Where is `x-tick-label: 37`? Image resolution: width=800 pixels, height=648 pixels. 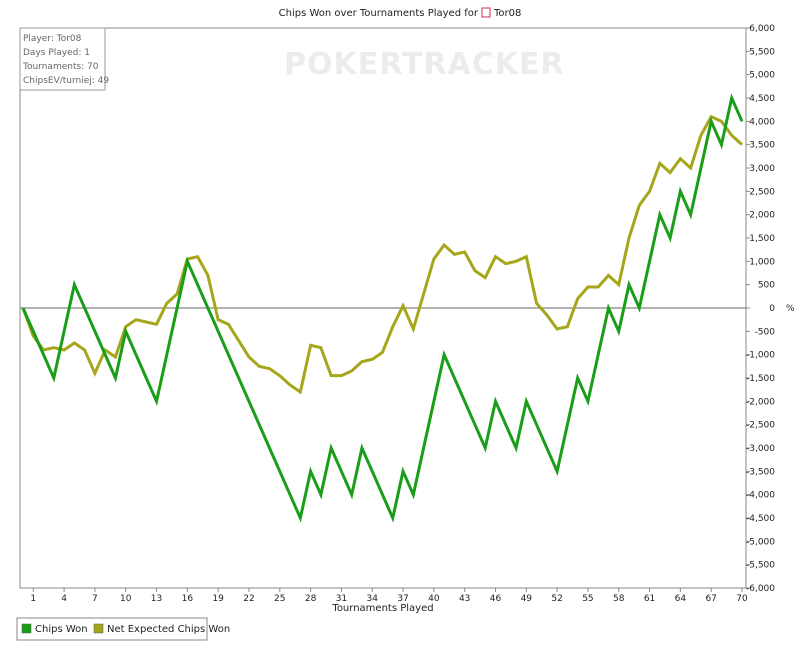
x-tick-label: 37 is located at coordinates (402, 599).